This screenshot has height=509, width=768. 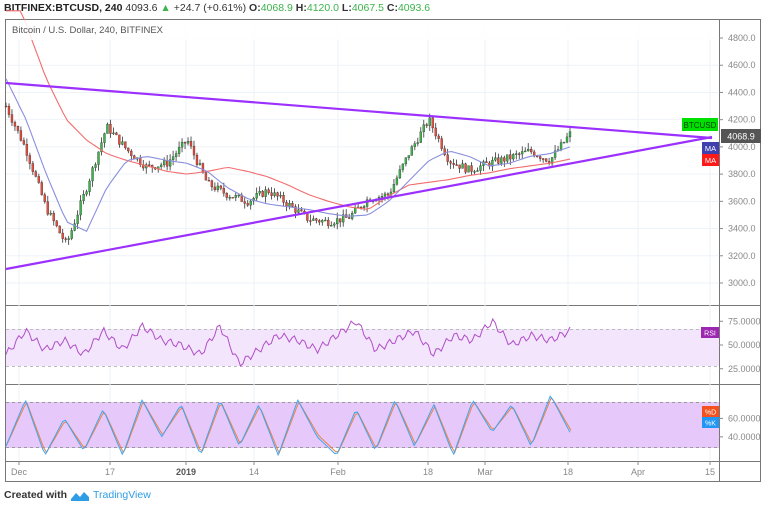 I want to click on rsi-badge: RSI, so click(x=710, y=332).